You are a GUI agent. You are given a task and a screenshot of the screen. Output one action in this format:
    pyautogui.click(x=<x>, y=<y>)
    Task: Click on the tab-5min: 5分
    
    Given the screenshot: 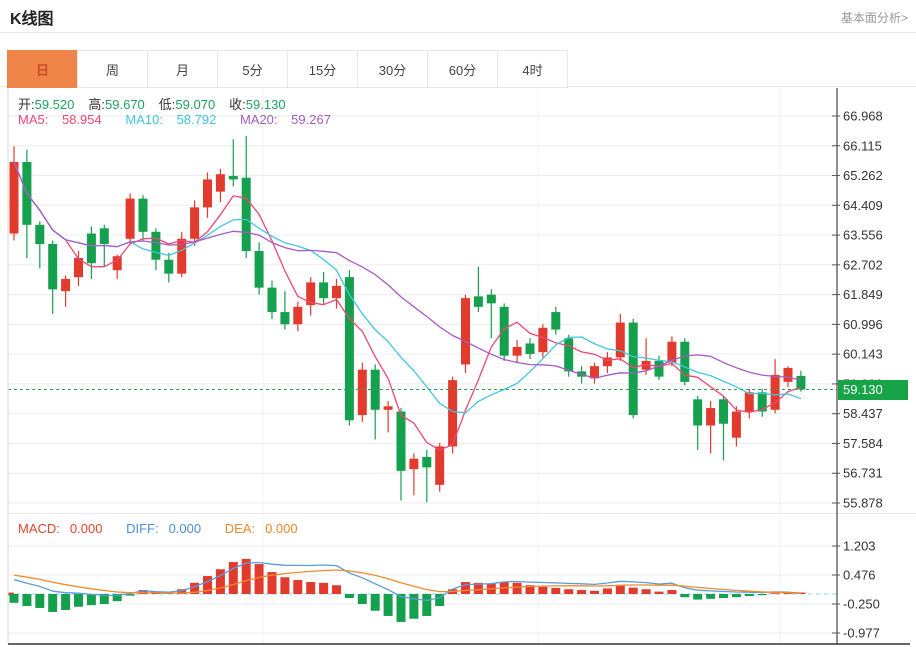 What is the action you would take?
    pyautogui.click(x=252, y=69)
    